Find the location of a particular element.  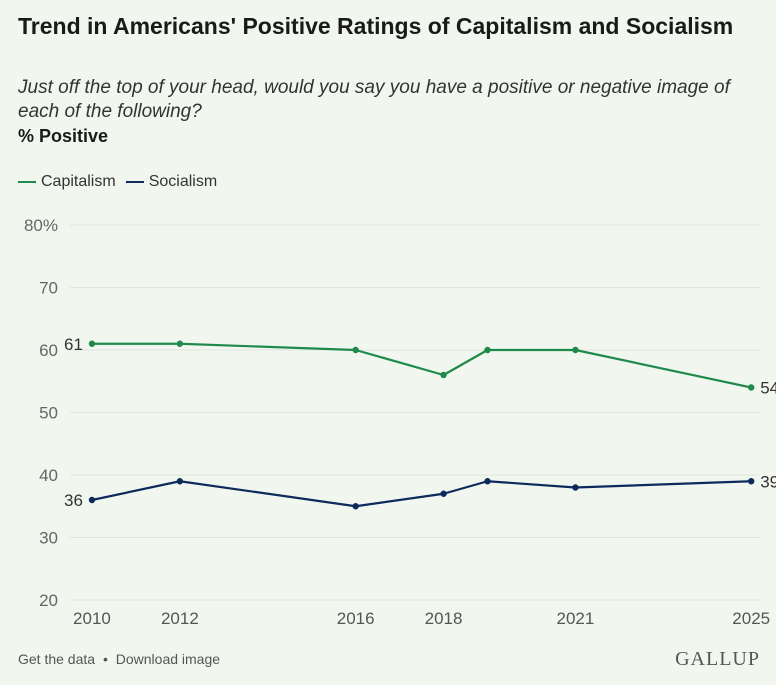

y-tick-label-70: 70 is located at coordinates (48, 288).